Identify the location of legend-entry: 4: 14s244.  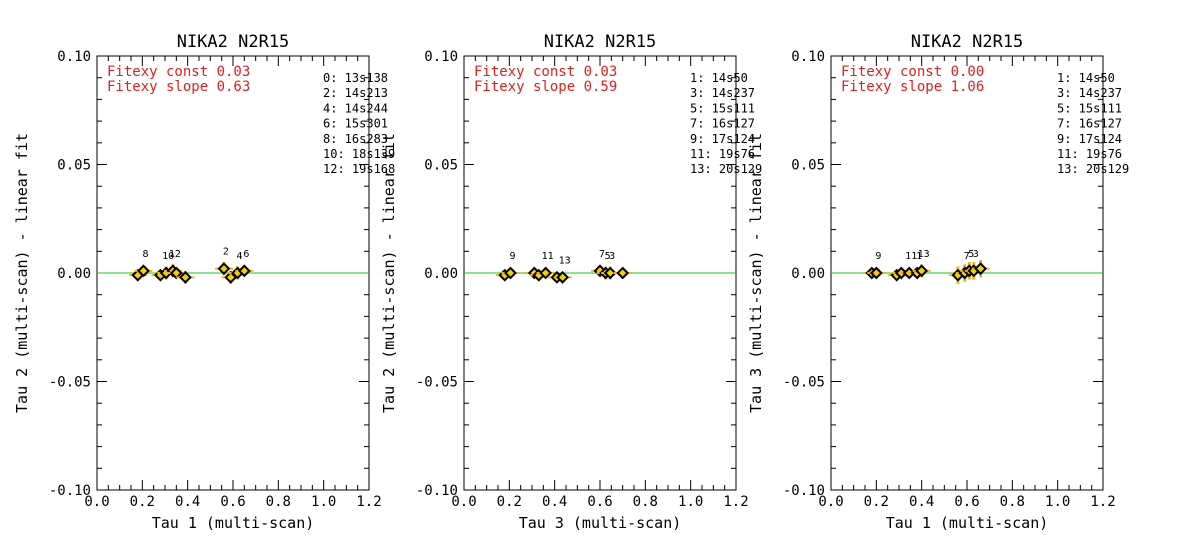
(355, 108).